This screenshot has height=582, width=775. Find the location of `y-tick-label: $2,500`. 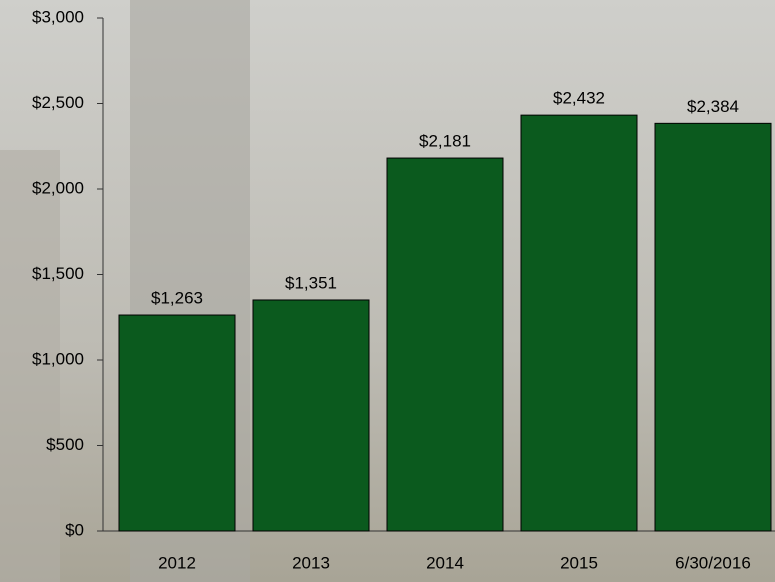

y-tick-label: $2,500 is located at coordinates (58, 102).